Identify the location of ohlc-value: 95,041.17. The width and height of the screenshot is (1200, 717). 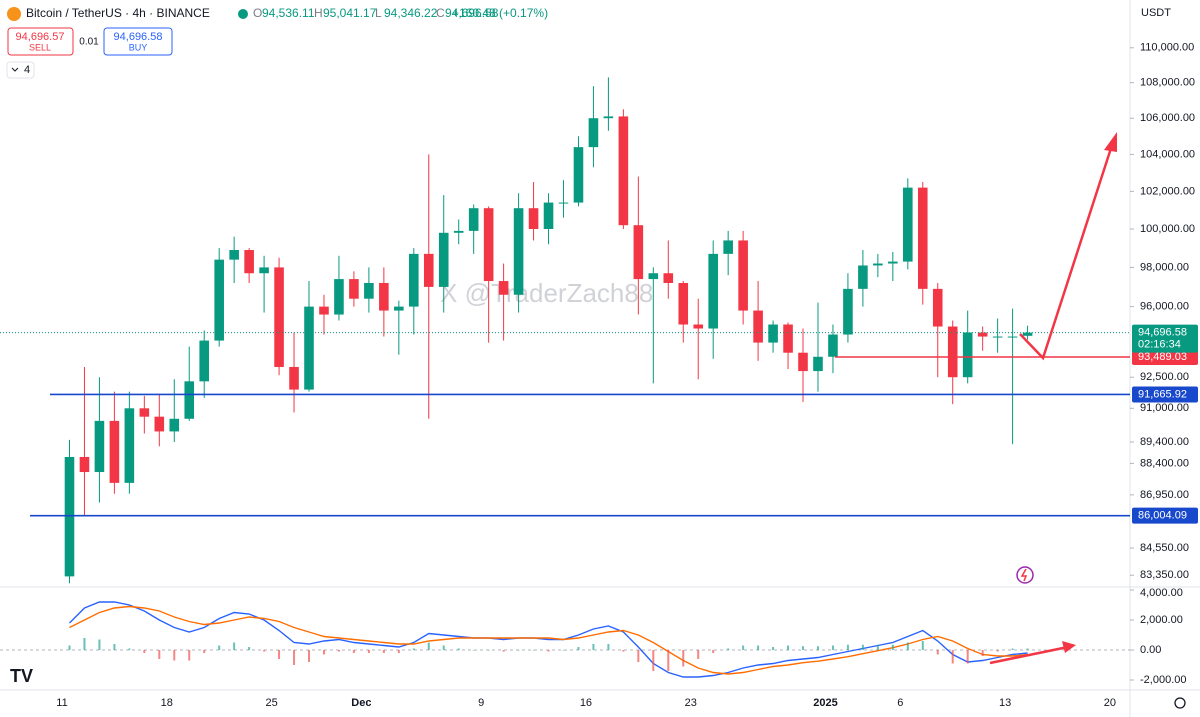
(350, 13).